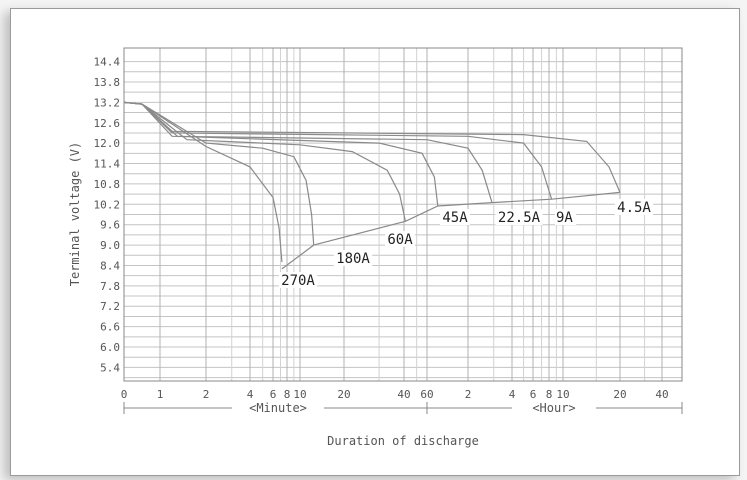  I want to click on curve-label: 270A, so click(298, 281).